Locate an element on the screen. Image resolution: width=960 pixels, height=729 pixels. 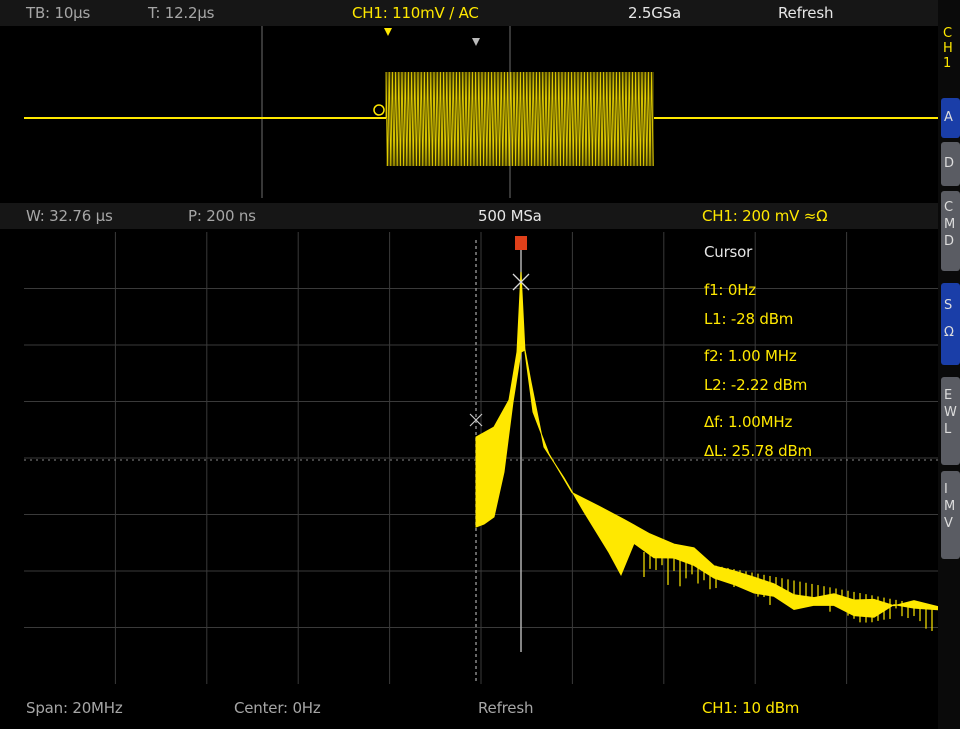
window-label: W: 32.76 µs is located at coordinates (69, 216).